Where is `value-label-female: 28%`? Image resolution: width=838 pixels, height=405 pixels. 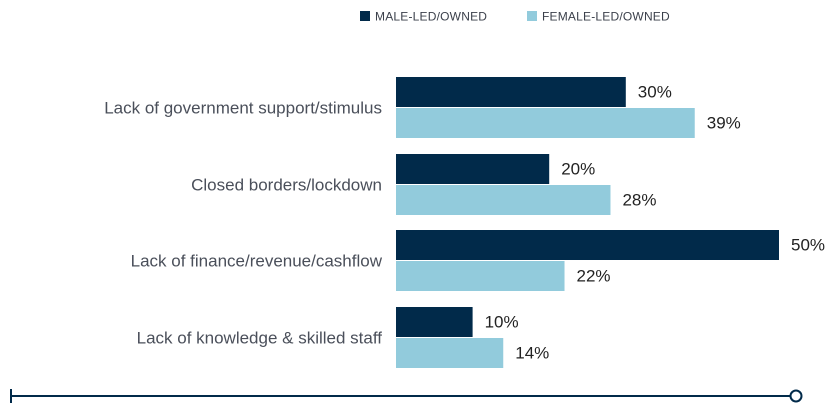 value-label-female: 28% is located at coordinates (639, 199).